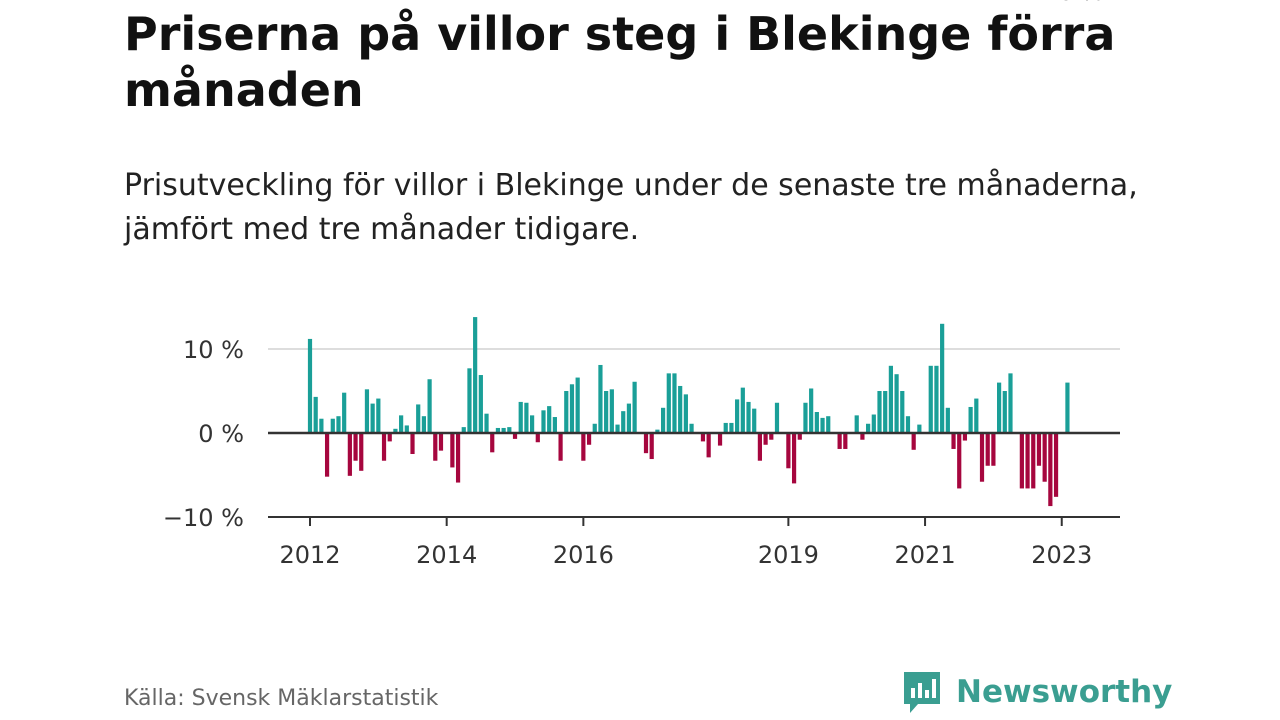  What do you see at coordinates (213, 350) in the screenshot?
I see `y-tick-label: 10 %` at bounding box center [213, 350].